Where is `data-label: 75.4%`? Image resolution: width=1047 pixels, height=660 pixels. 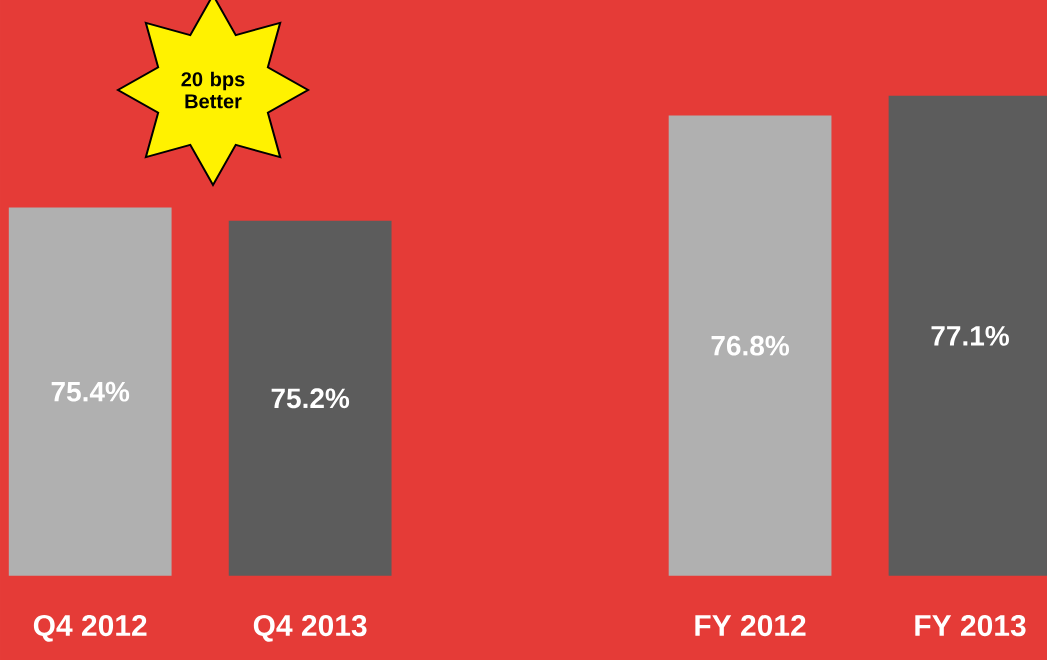 data-label: 75.4% is located at coordinates (90, 391).